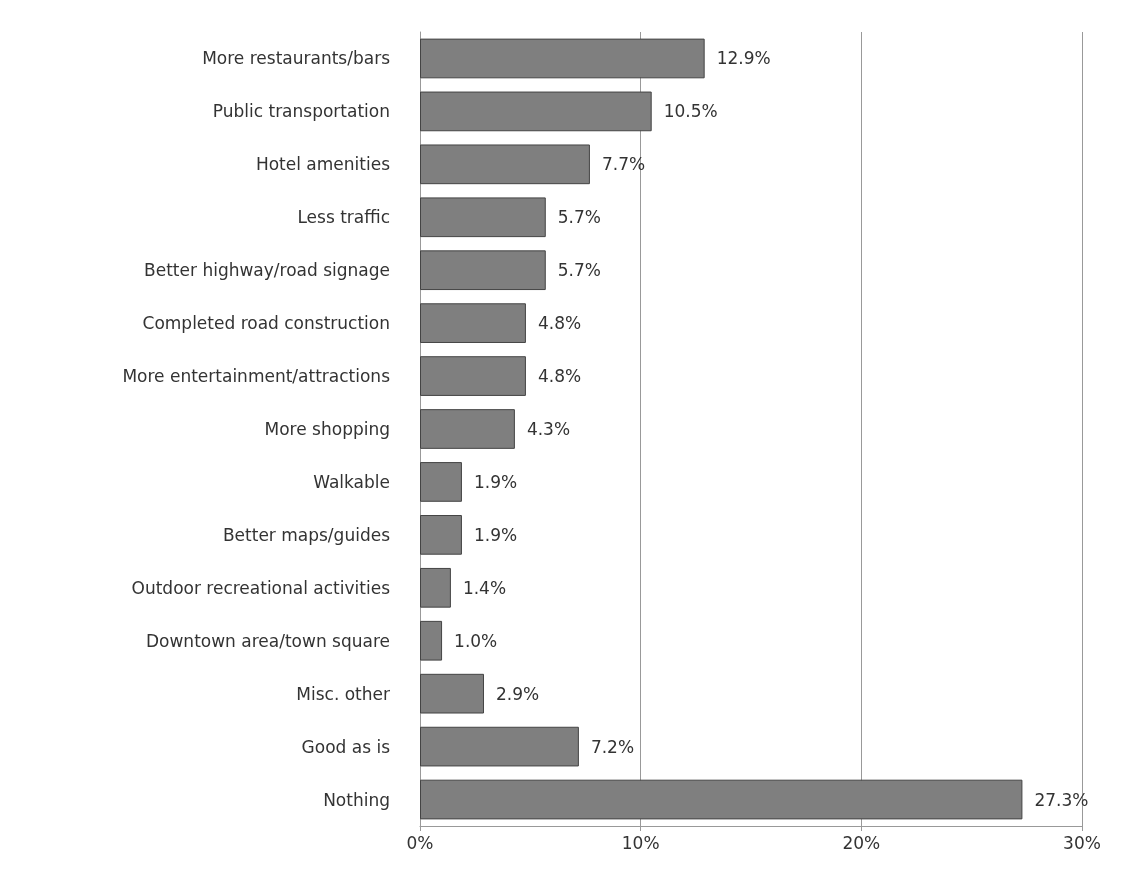 The width and height of the screenshot is (1122, 886). What do you see at coordinates (301, 111) in the screenshot?
I see `y-tick-label: Public transportation` at bounding box center [301, 111].